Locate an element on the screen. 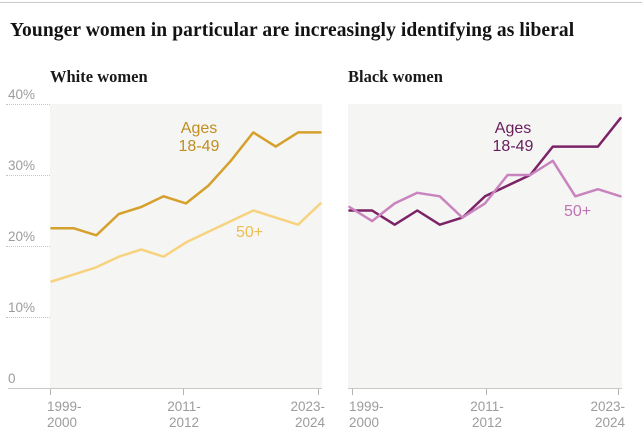  top-divider is located at coordinates (321, 2).